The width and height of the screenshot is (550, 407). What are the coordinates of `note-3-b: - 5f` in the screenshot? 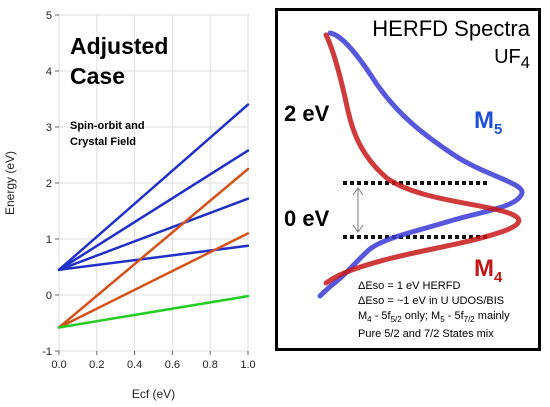 It's located at (381, 316).